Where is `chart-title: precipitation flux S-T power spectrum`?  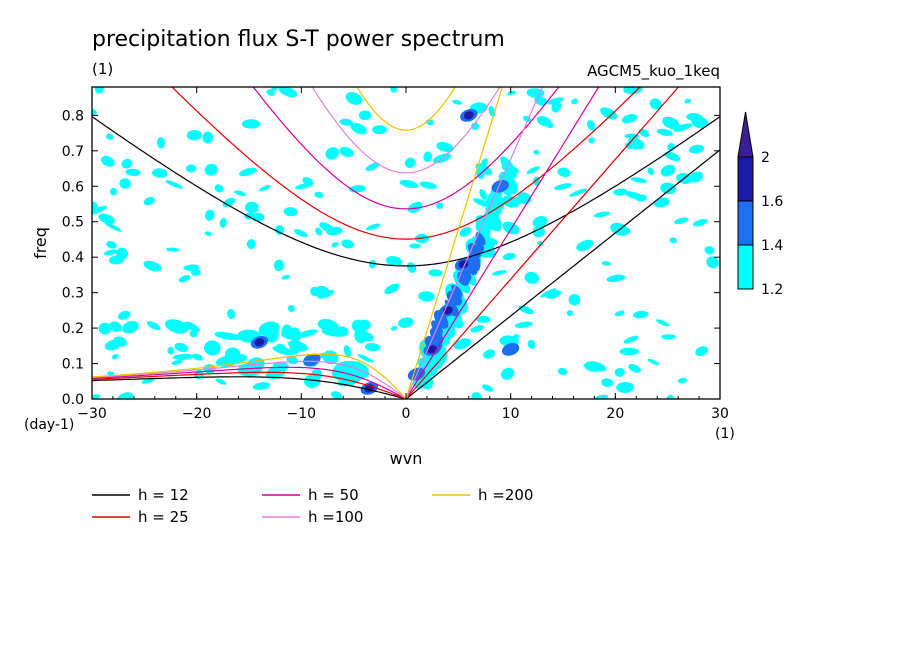 chart-title: precipitation flux S-T power spectrum is located at coordinates (298, 39).